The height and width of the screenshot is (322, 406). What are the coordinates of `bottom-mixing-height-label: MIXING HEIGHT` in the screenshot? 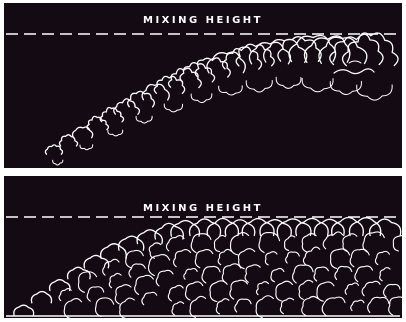 It's located at (203, 208).